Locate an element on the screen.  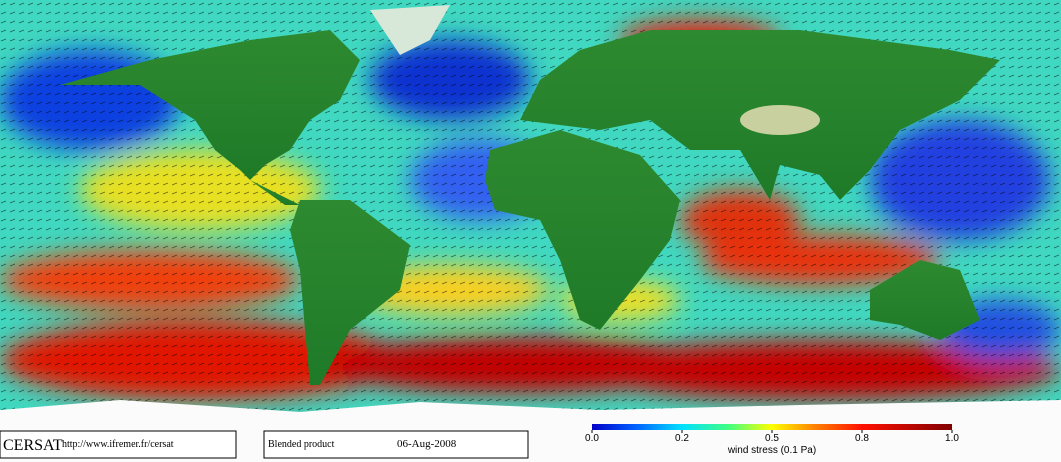
colorbar: wind stress (0.1 Pa) 0.0 0.2 0.5 0.8 1.0 is located at coordinates (772, 440).